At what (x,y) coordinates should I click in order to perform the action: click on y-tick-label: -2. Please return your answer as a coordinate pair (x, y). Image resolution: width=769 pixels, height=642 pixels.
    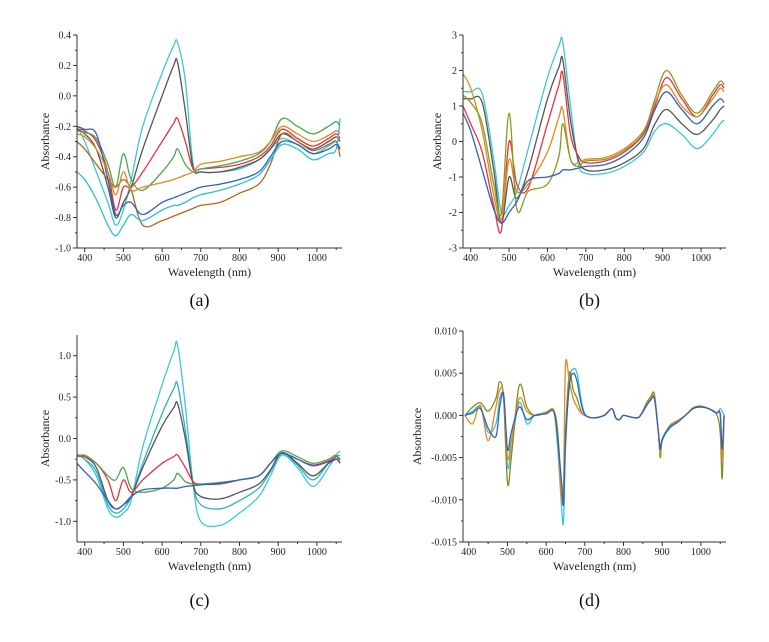
    Looking at the image, I should click on (453, 213).